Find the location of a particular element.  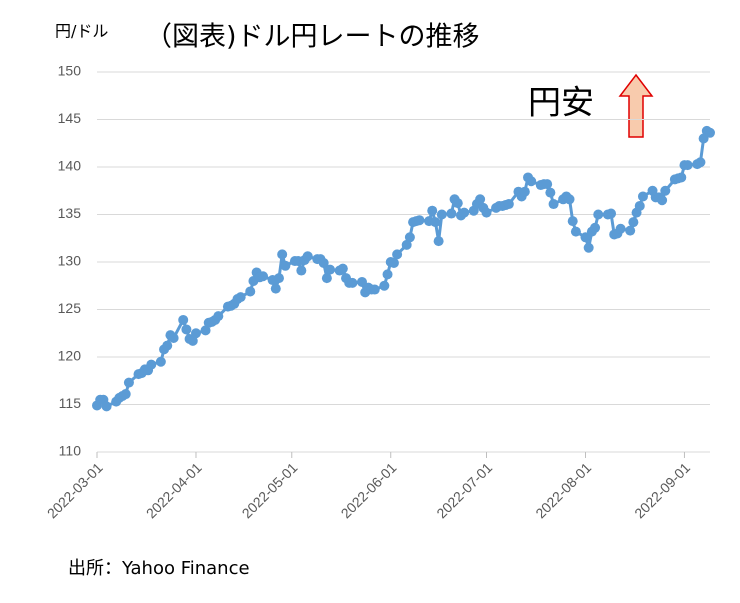

chart-title: （図表)ドル円レートの推移 is located at coordinates (312, 37).